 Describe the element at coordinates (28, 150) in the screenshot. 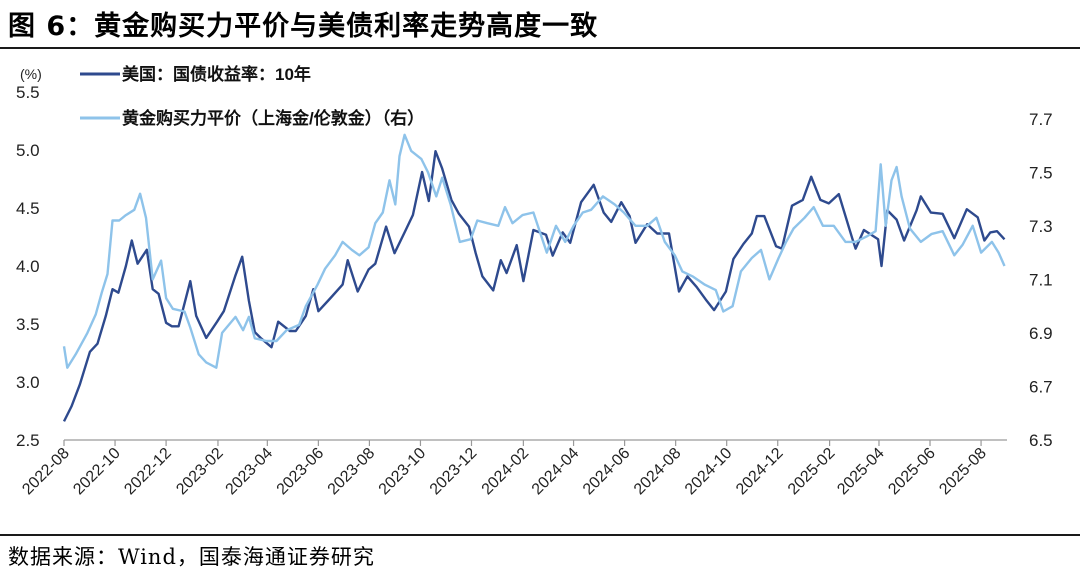

I see `left-tick-label: 5.0` at that location.